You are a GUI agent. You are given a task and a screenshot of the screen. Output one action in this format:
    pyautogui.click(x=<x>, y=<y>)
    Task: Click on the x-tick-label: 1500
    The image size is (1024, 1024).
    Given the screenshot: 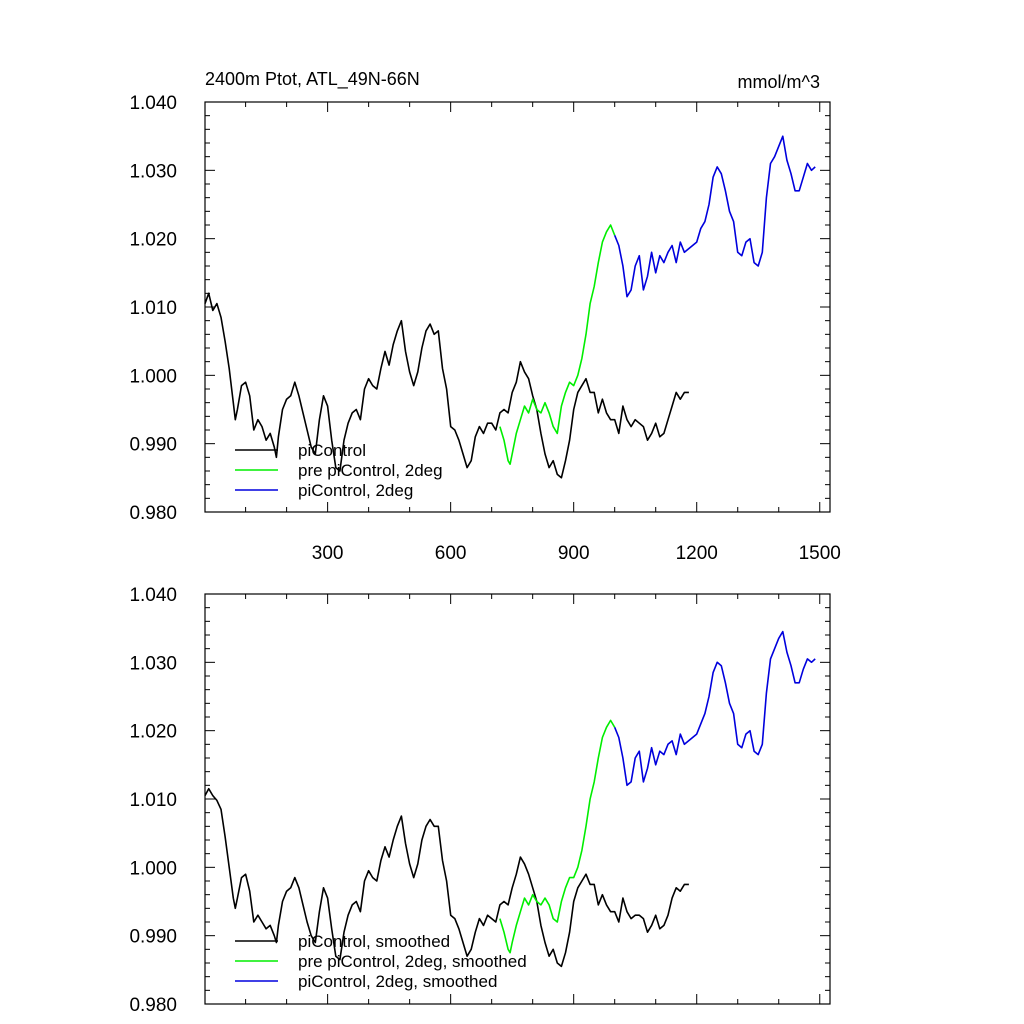 What is the action you would take?
    pyautogui.click(x=820, y=553)
    